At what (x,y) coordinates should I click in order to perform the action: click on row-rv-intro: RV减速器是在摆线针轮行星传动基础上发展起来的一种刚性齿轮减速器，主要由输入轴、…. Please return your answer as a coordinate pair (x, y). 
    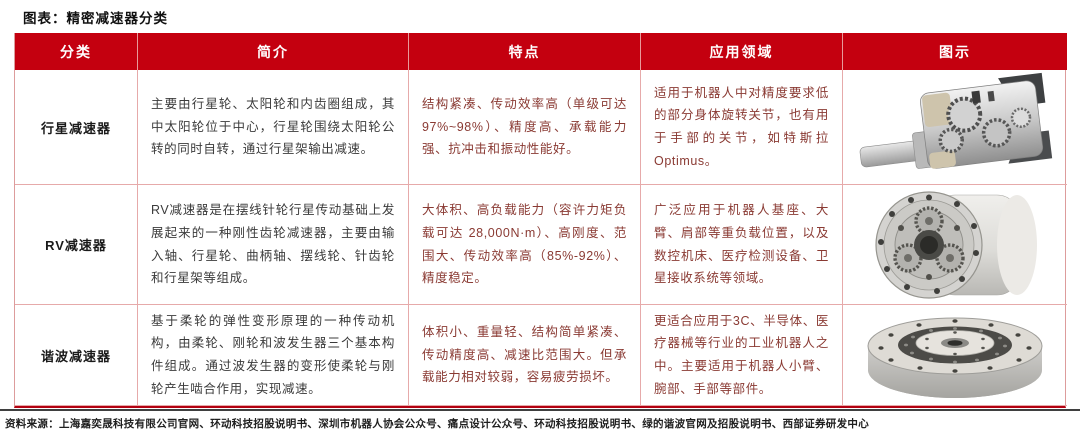
    Looking at the image, I should click on (273, 245).